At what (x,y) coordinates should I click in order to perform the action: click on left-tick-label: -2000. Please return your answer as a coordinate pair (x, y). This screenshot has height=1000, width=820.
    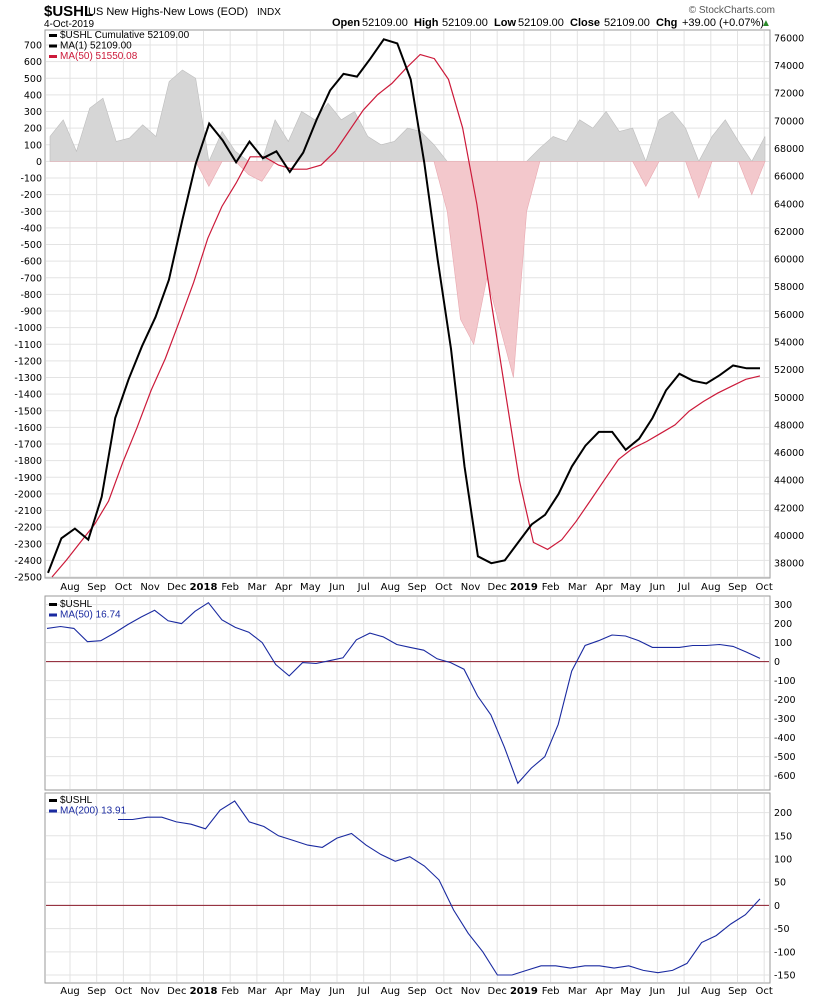
    Looking at the image, I should click on (28, 494).